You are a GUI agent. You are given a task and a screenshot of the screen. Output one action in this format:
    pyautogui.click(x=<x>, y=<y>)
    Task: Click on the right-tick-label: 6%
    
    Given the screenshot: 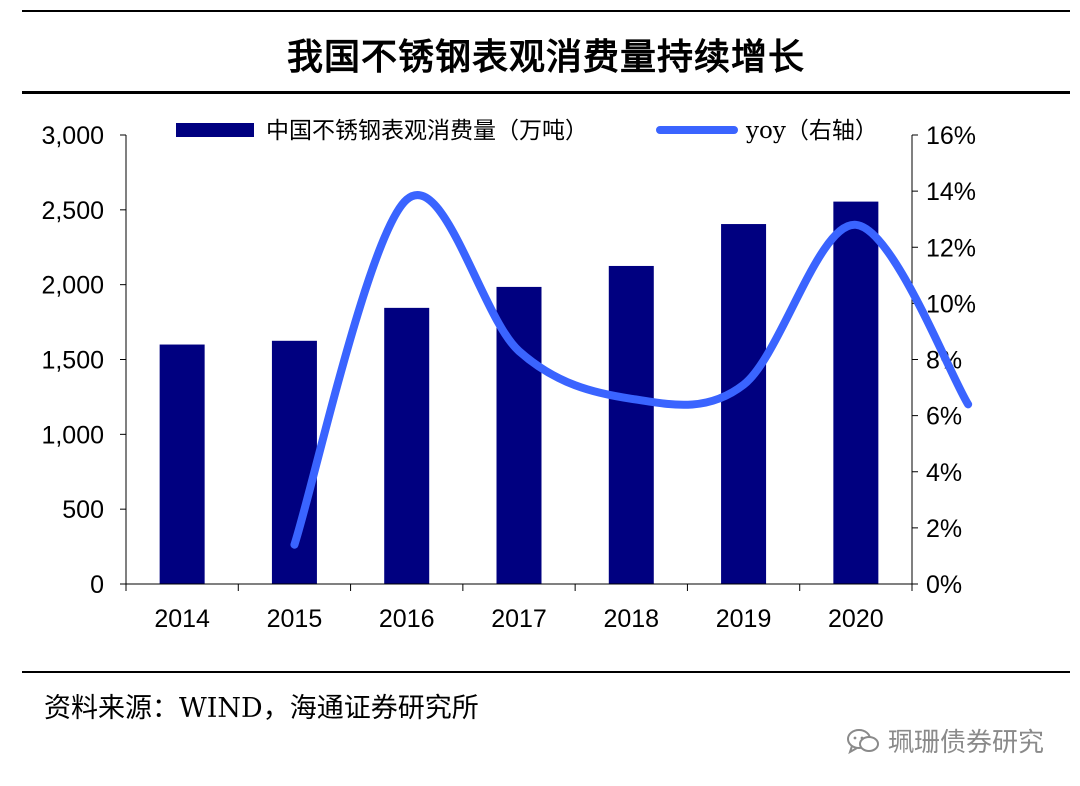 What is the action you would take?
    pyautogui.click(x=944, y=417)
    